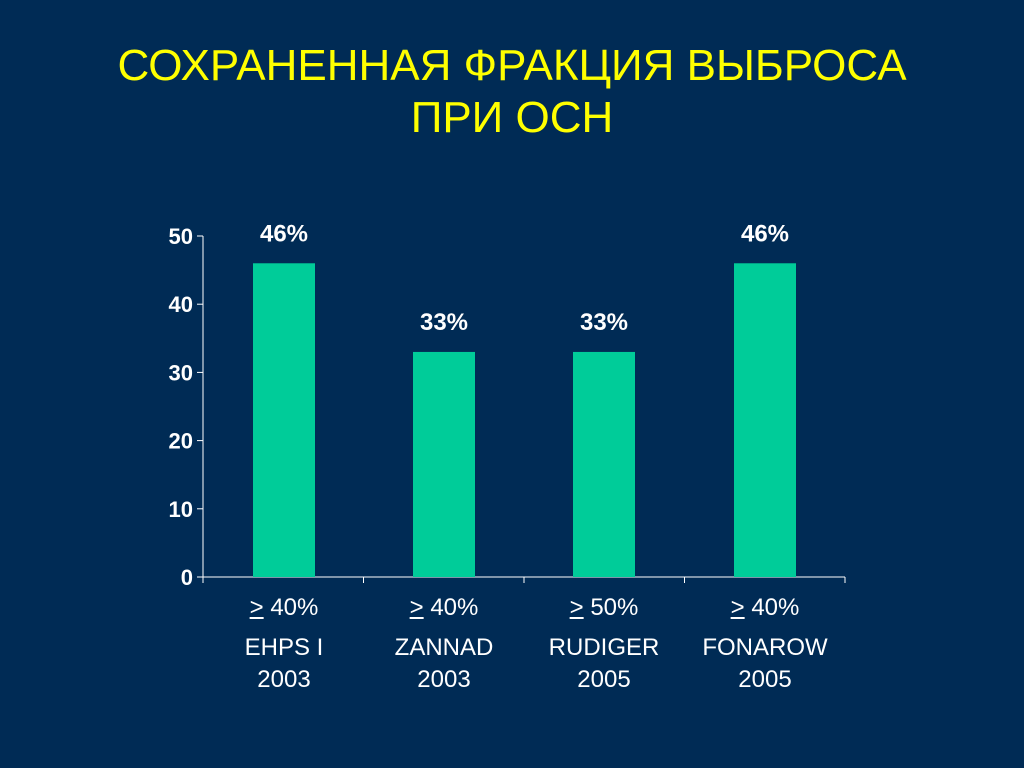 This screenshot has height=768, width=1024. I want to click on slide-title: СОХРАНЕННАЯ ФРАКЦИЯ ВЫБРОСА ПРИ ОСН, so click(512, 92).